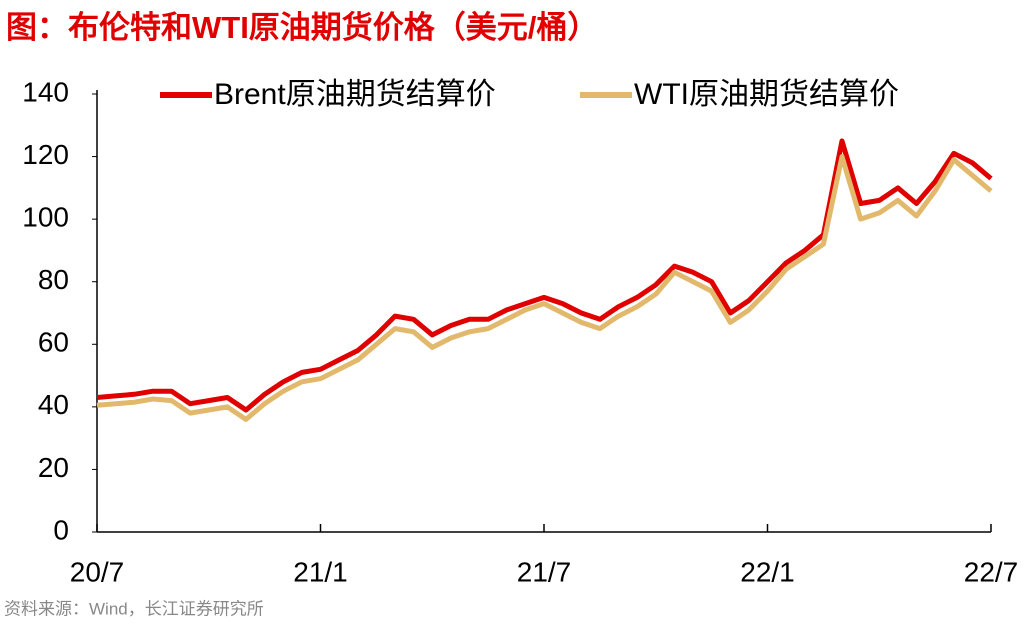 This screenshot has height=625, width=1029. Describe the element at coordinates (53, 342) in the screenshot. I see `y-tick-label: 60` at that location.